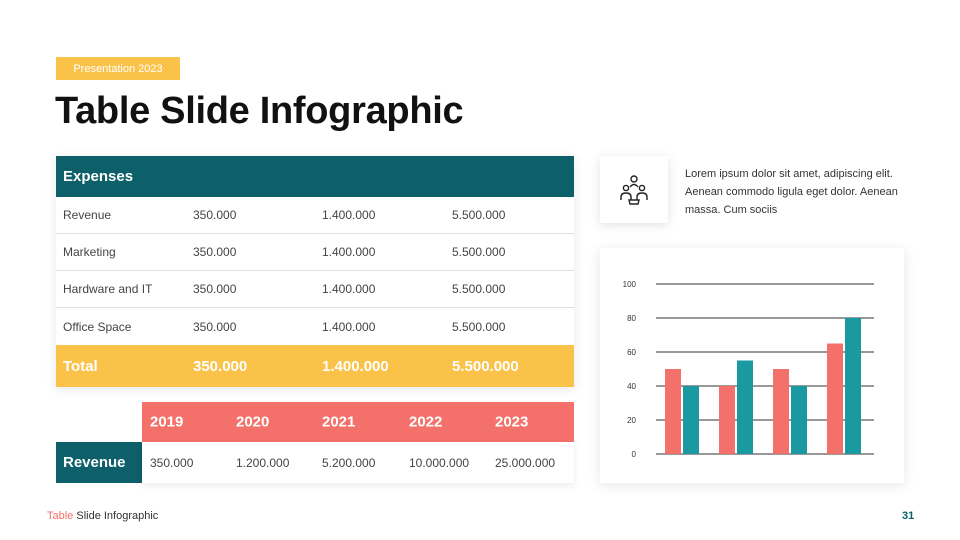  Describe the element at coordinates (315, 215) in the screenshot. I see `table-row: Revenue 350.000 1.400.000 5.500.000` at that location.